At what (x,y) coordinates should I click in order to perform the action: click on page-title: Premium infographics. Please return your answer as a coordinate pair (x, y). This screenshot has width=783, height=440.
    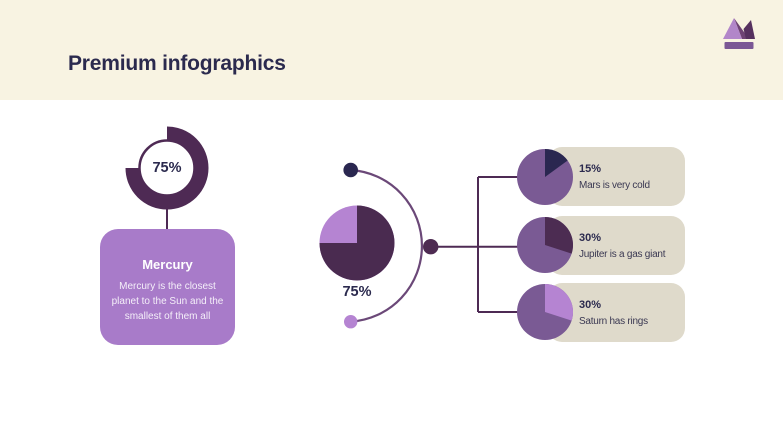
    Looking at the image, I should click on (177, 63).